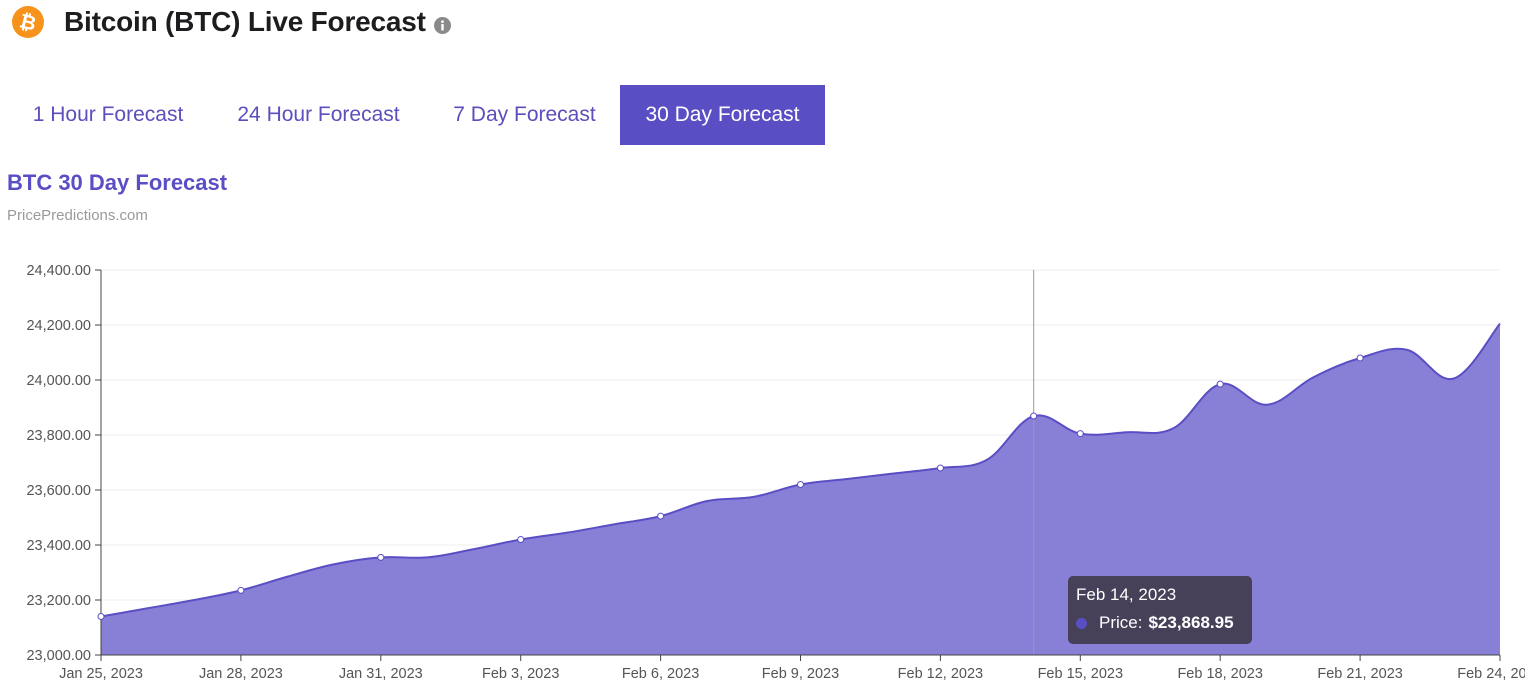 The height and width of the screenshot is (686, 1525). What do you see at coordinates (1491, 674) in the screenshot?
I see `x-tick-label: Feb 24, 2023` at bounding box center [1491, 674].